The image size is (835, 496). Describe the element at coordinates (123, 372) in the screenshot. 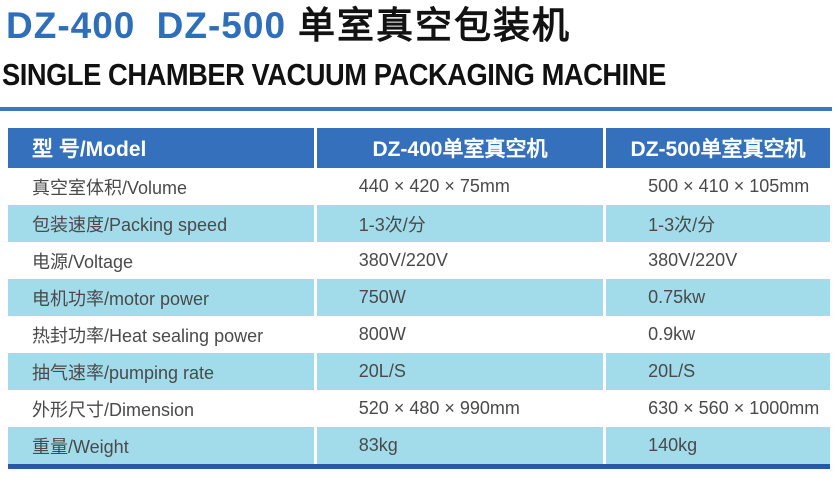

I see `spec-label: 抽气速率/pumping rate` at that location.